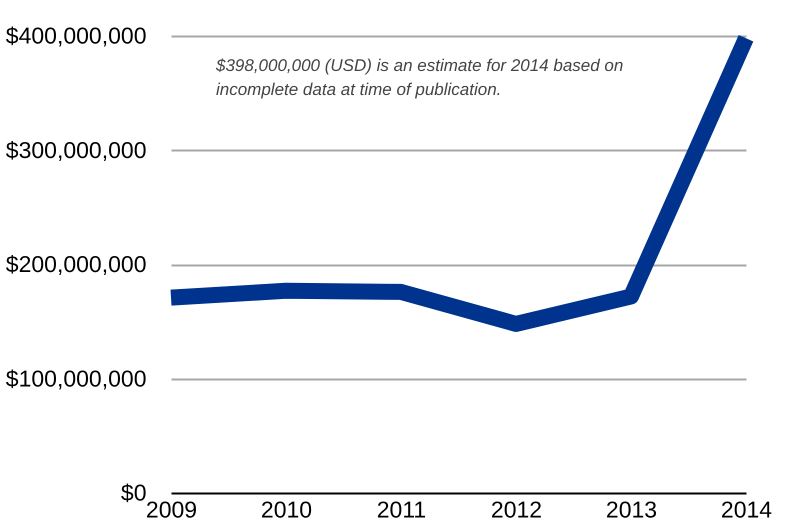 This screenshot has width=802, height=527. What do you see at coordinates (172, 509) in the screenshot?
I see `x-tick-label: 2009` at bounding box center [172, 509].